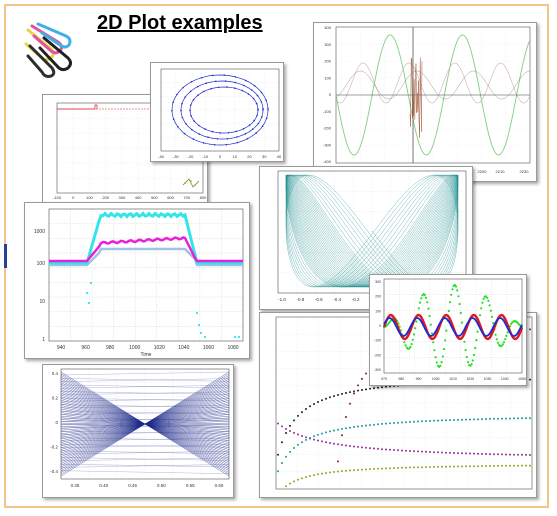  What do you see at coordinates (146, 275) in the screenshot?
I see `plot-area` at bounding box center [146, 275].